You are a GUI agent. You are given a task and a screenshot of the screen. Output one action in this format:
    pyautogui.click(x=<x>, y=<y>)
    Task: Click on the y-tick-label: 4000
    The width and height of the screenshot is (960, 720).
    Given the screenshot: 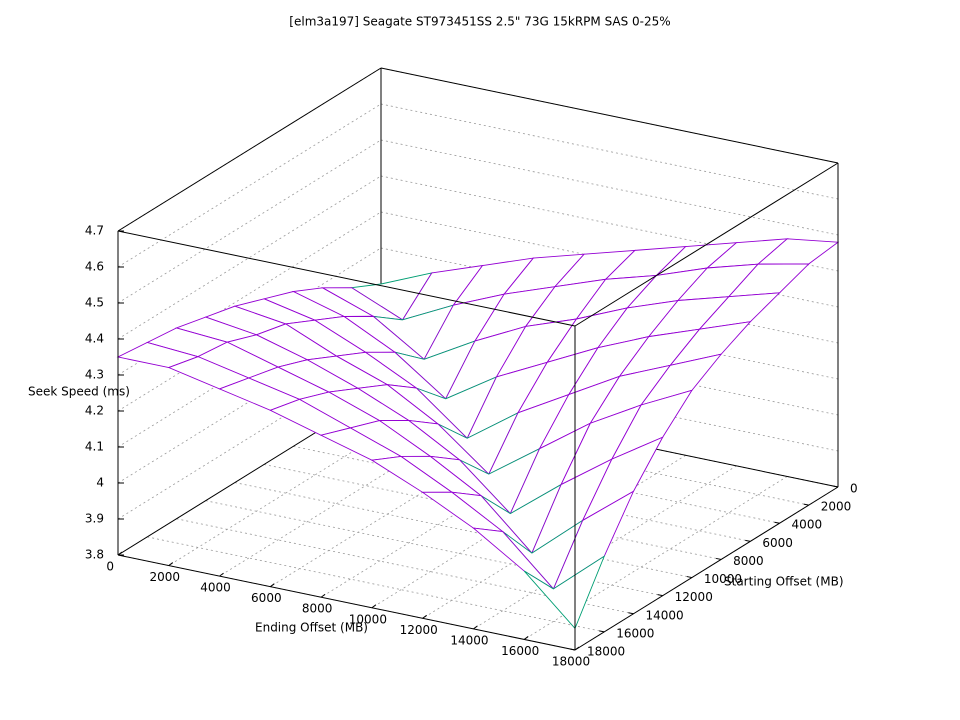 What is the action you would take?
    pyautogui.click(x=807, y=525)
    